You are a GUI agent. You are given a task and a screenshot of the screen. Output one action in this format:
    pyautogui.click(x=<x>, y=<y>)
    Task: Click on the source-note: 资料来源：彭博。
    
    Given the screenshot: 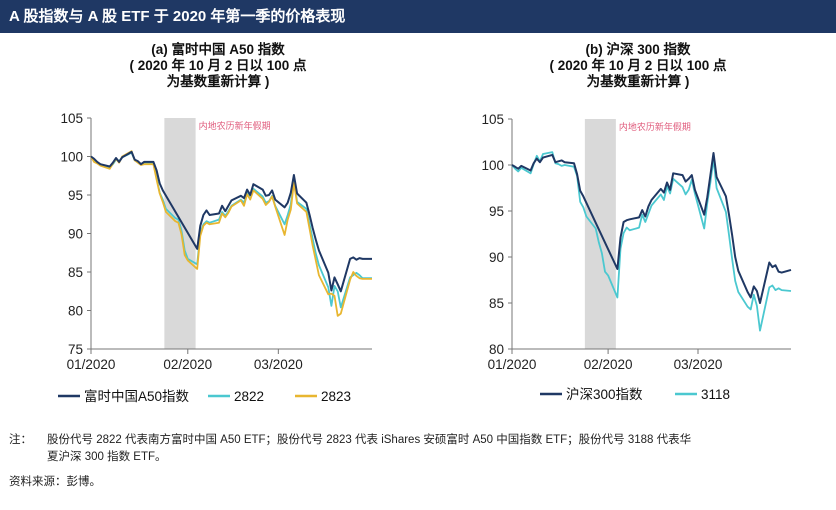 What is the action you would take?
    pyautogui.click(x=55, y=482)
    